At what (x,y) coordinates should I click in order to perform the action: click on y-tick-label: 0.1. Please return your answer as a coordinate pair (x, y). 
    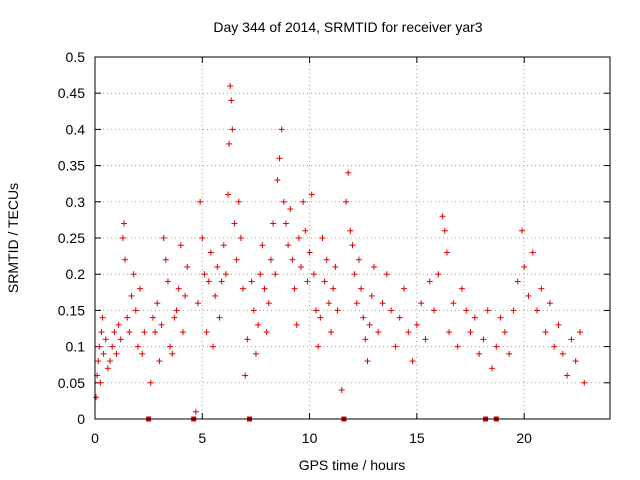
    Looking at the image, I should click on (76, 347).